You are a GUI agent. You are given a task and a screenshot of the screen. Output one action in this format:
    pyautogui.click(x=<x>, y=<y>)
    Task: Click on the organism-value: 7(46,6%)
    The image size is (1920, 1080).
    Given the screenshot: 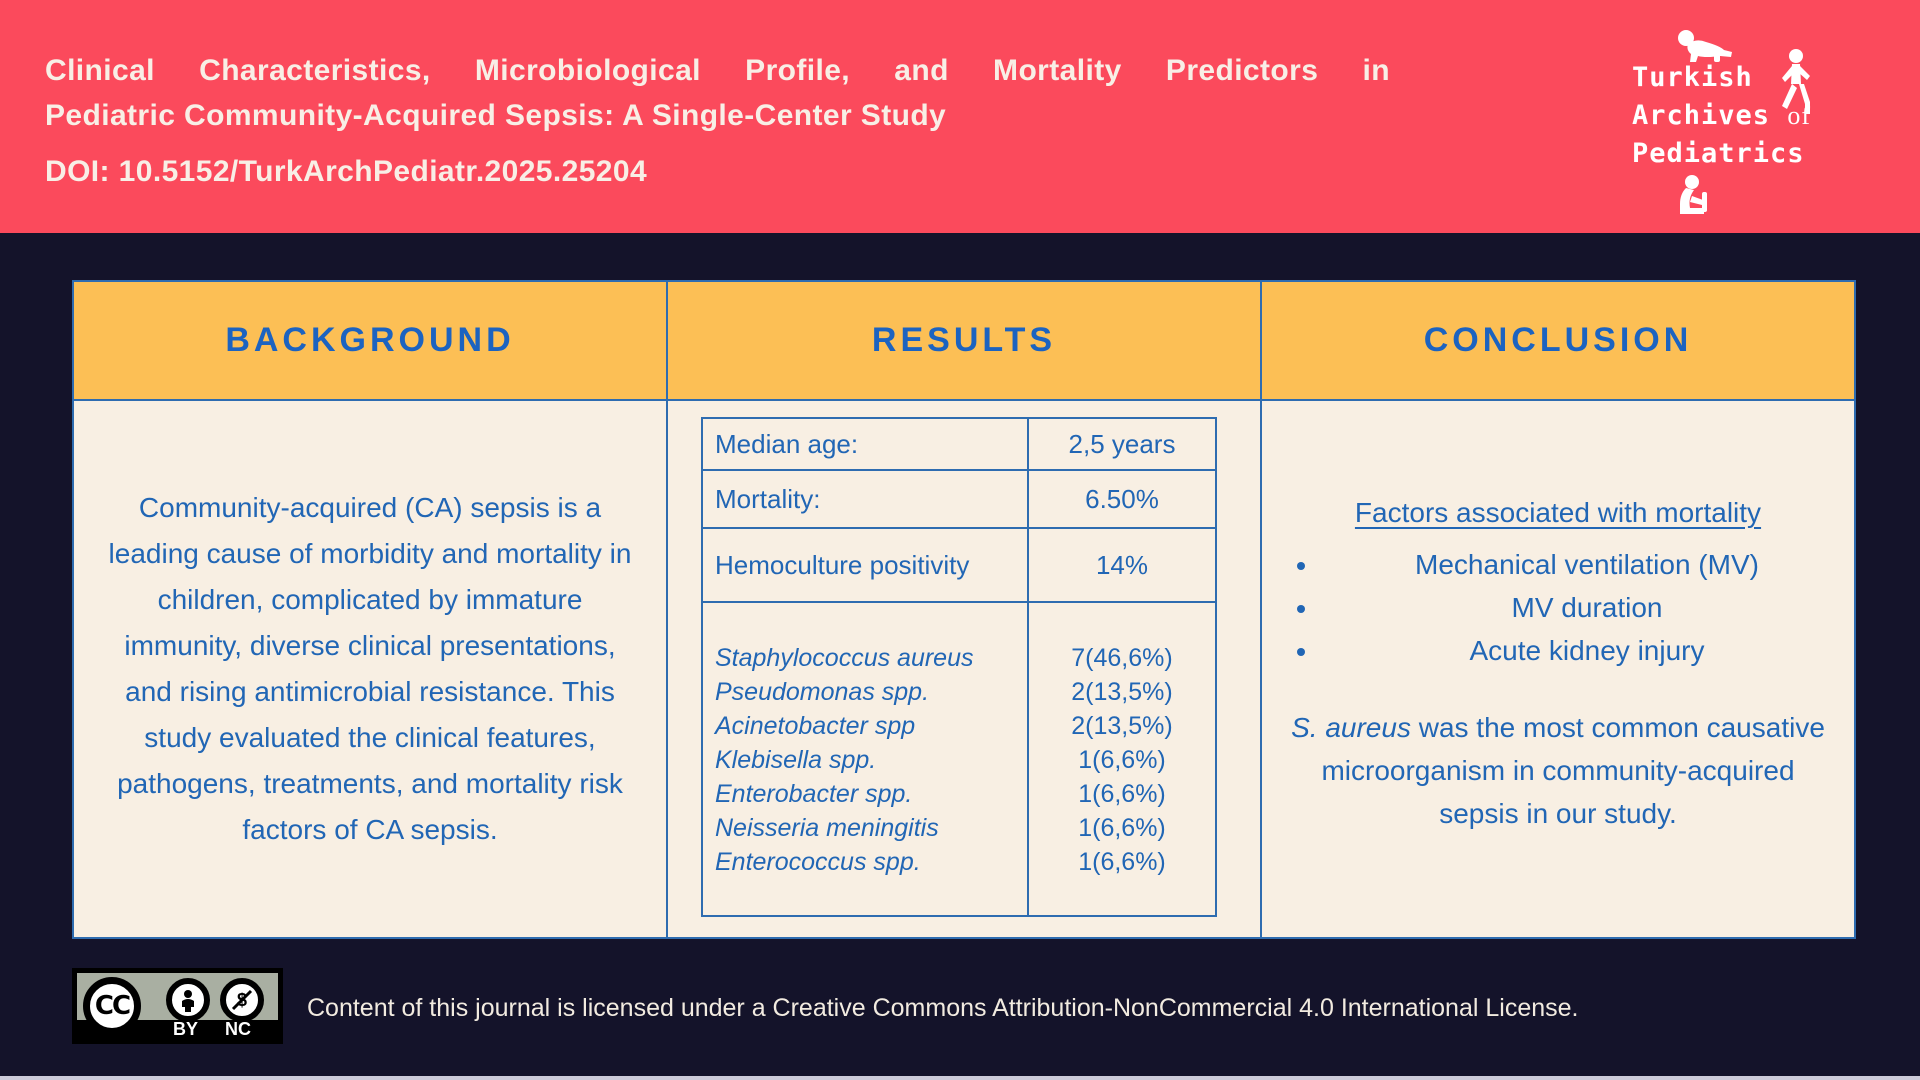 What is the action you would take?
    pyautogui.click(x=1122, y=658)
    